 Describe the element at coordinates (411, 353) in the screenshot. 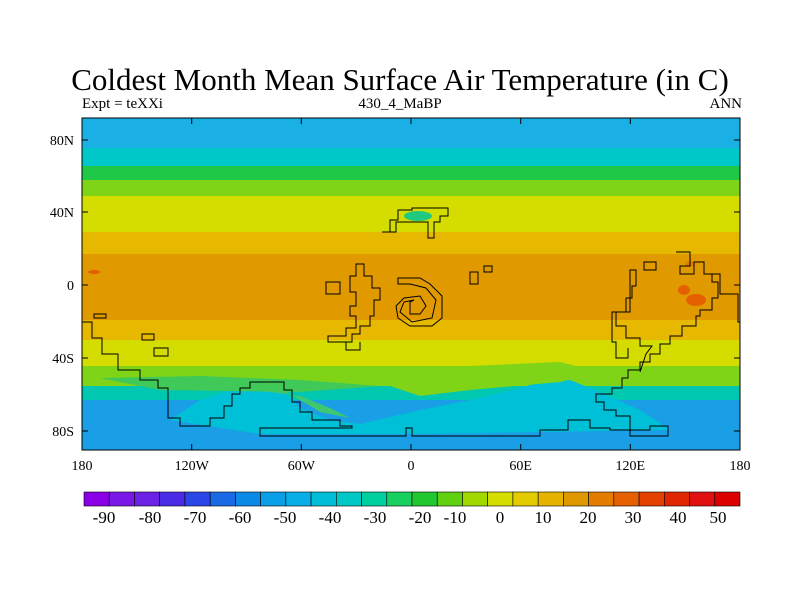

I see `band-warm-south` at that location.